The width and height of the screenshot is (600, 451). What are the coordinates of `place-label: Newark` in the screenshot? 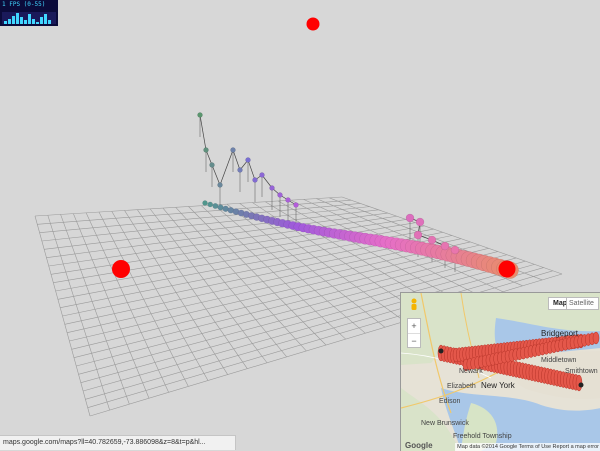 It's located at (471, 371).